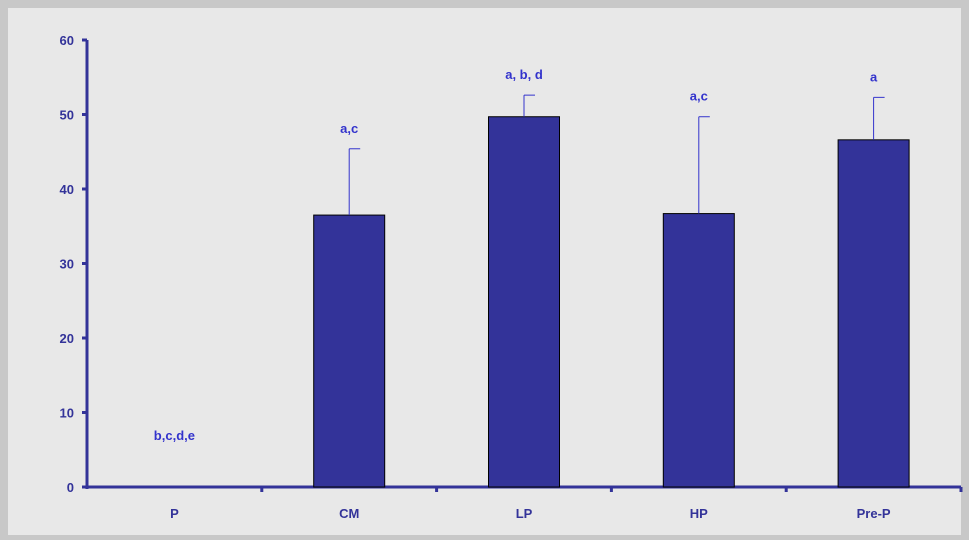 This screenshot has width=969, height=545. What do you see at coordinates (349, 351) in the screenshot?
I see `bar-cm` at bounding box center [349, 351].